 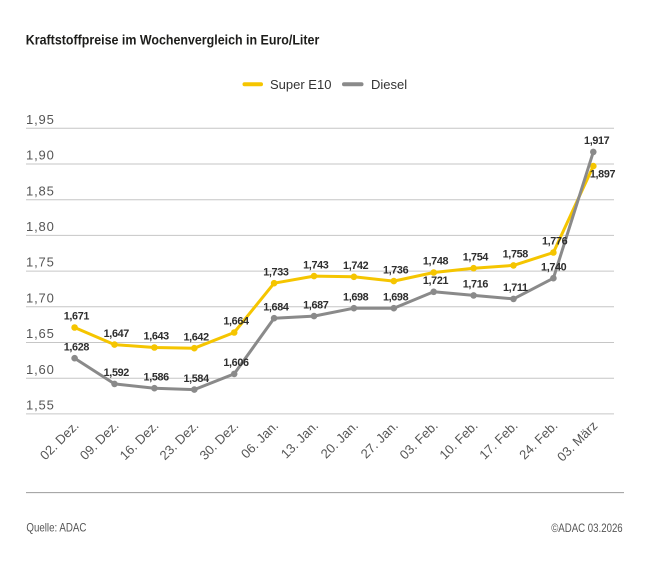 What do you see at coordinates (117, 334) in the screenshot?
I see `svg-text: 1,647` at bounding box center [117, 334].